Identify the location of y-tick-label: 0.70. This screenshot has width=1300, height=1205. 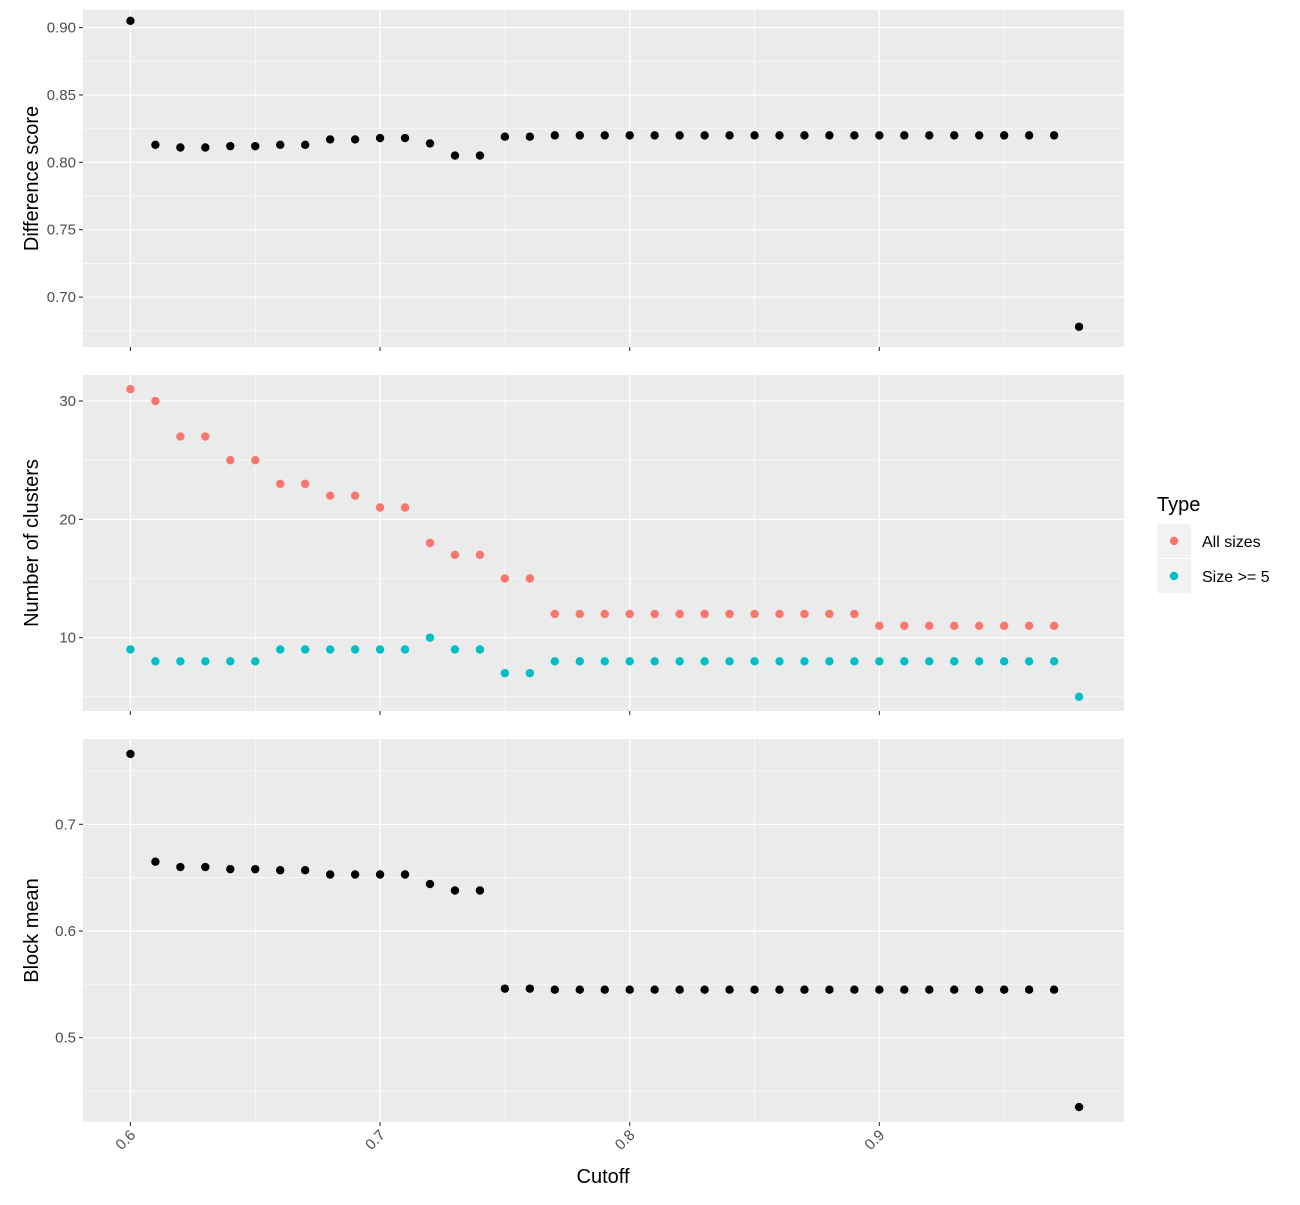
(61, 297).